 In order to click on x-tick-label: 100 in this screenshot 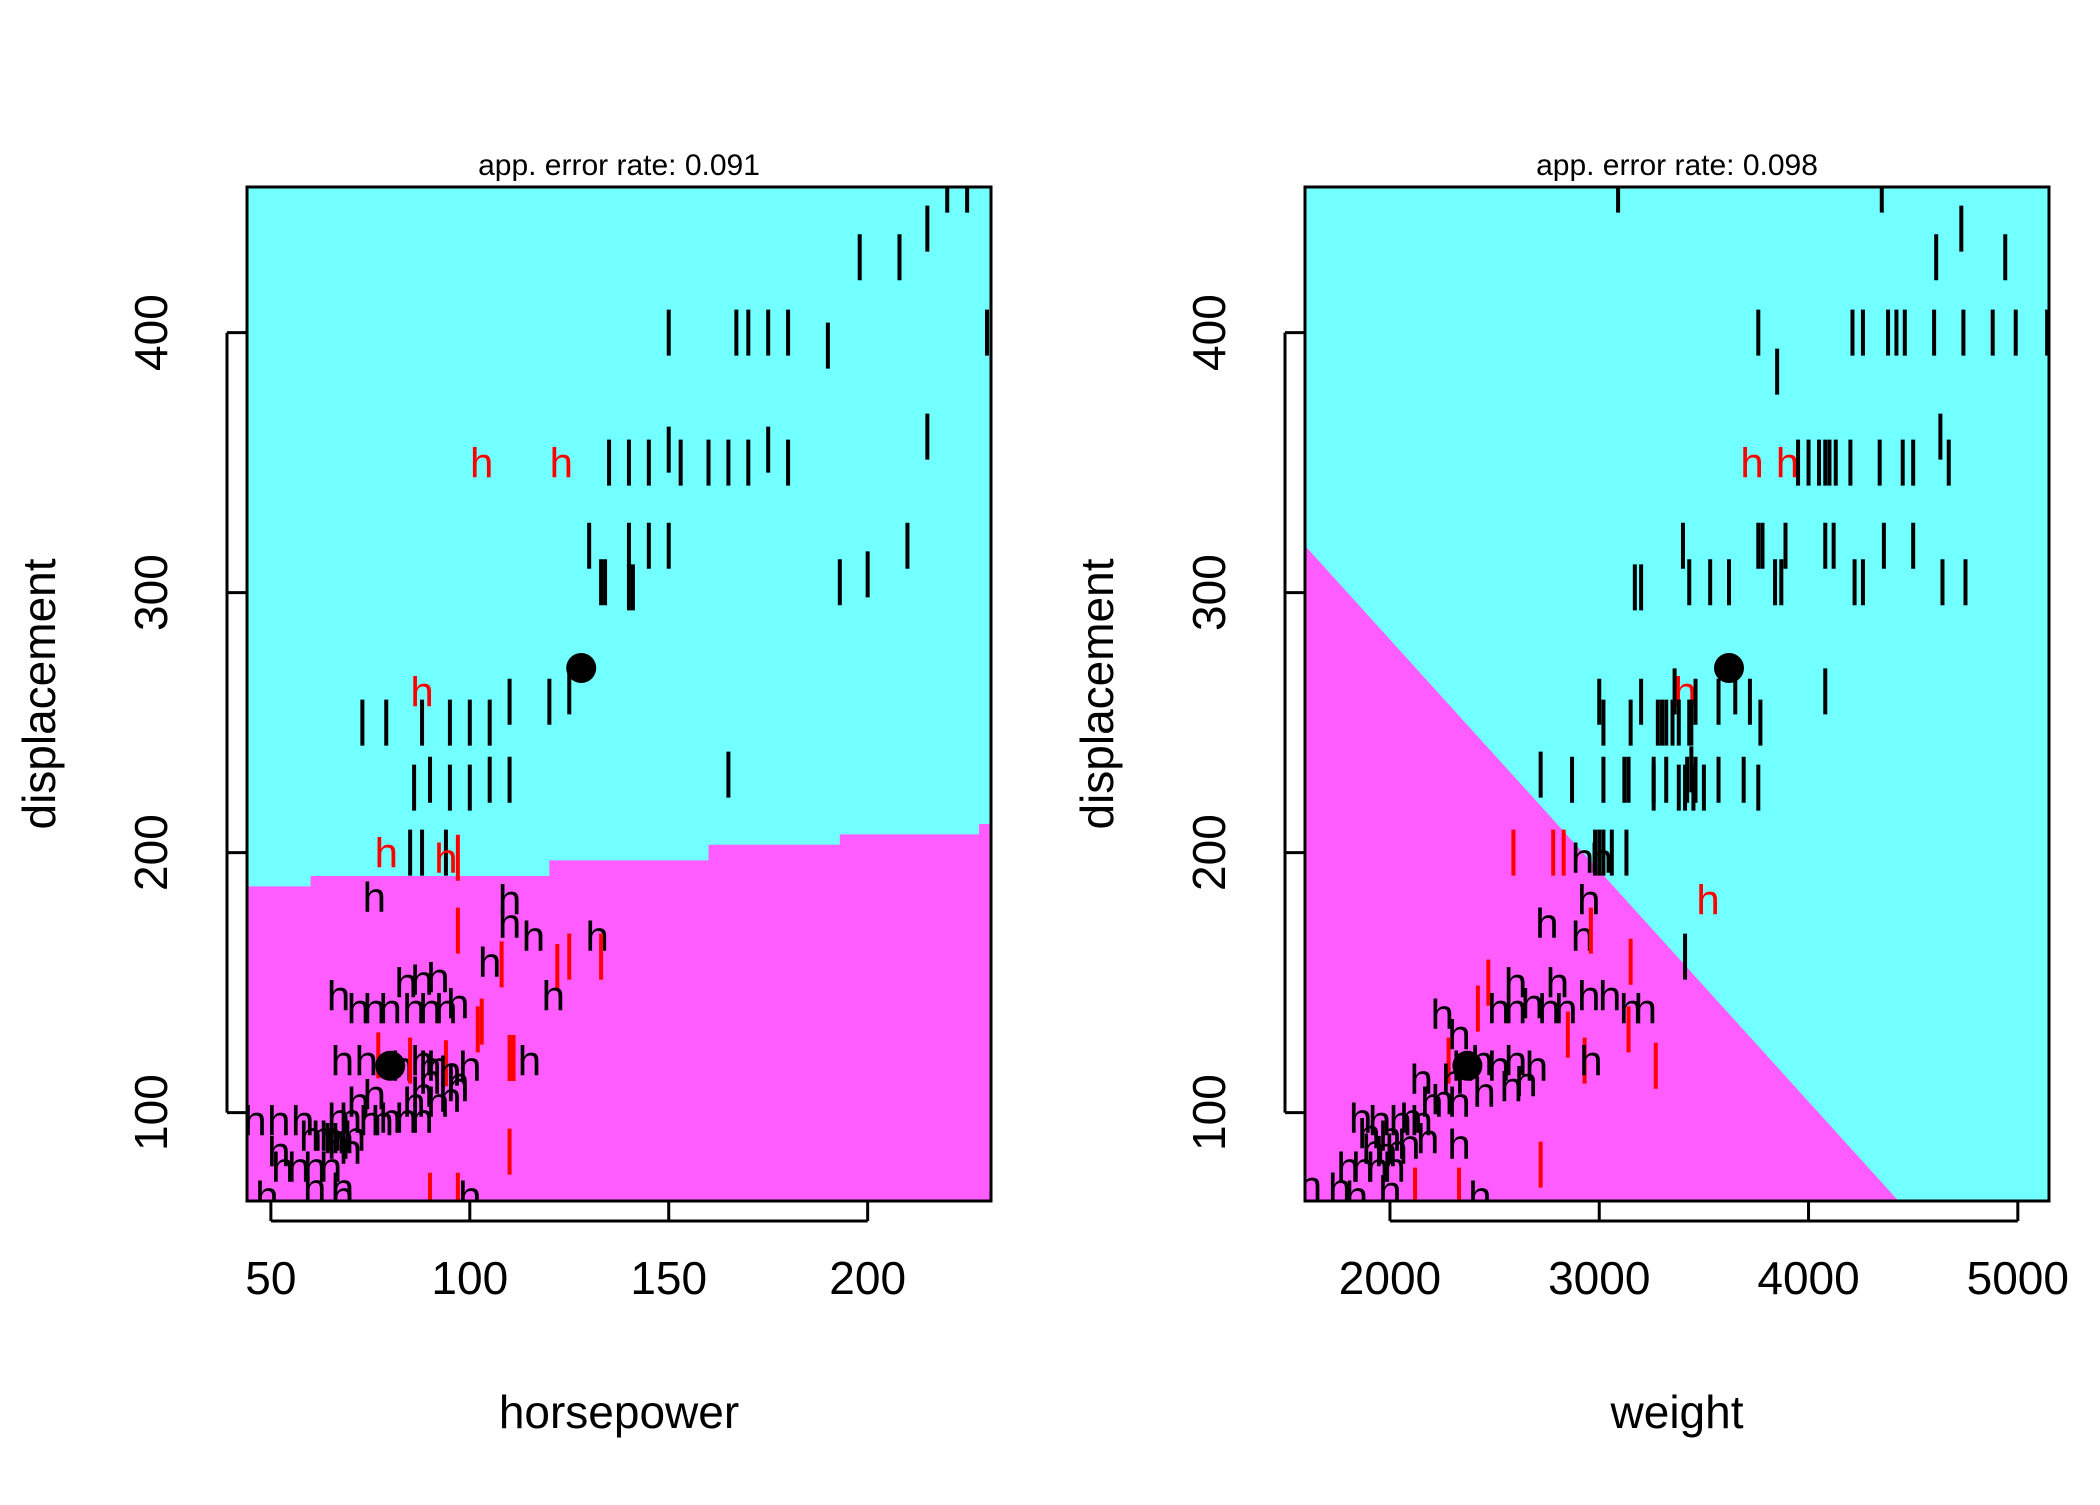, I will do `click(469, 1278)`.